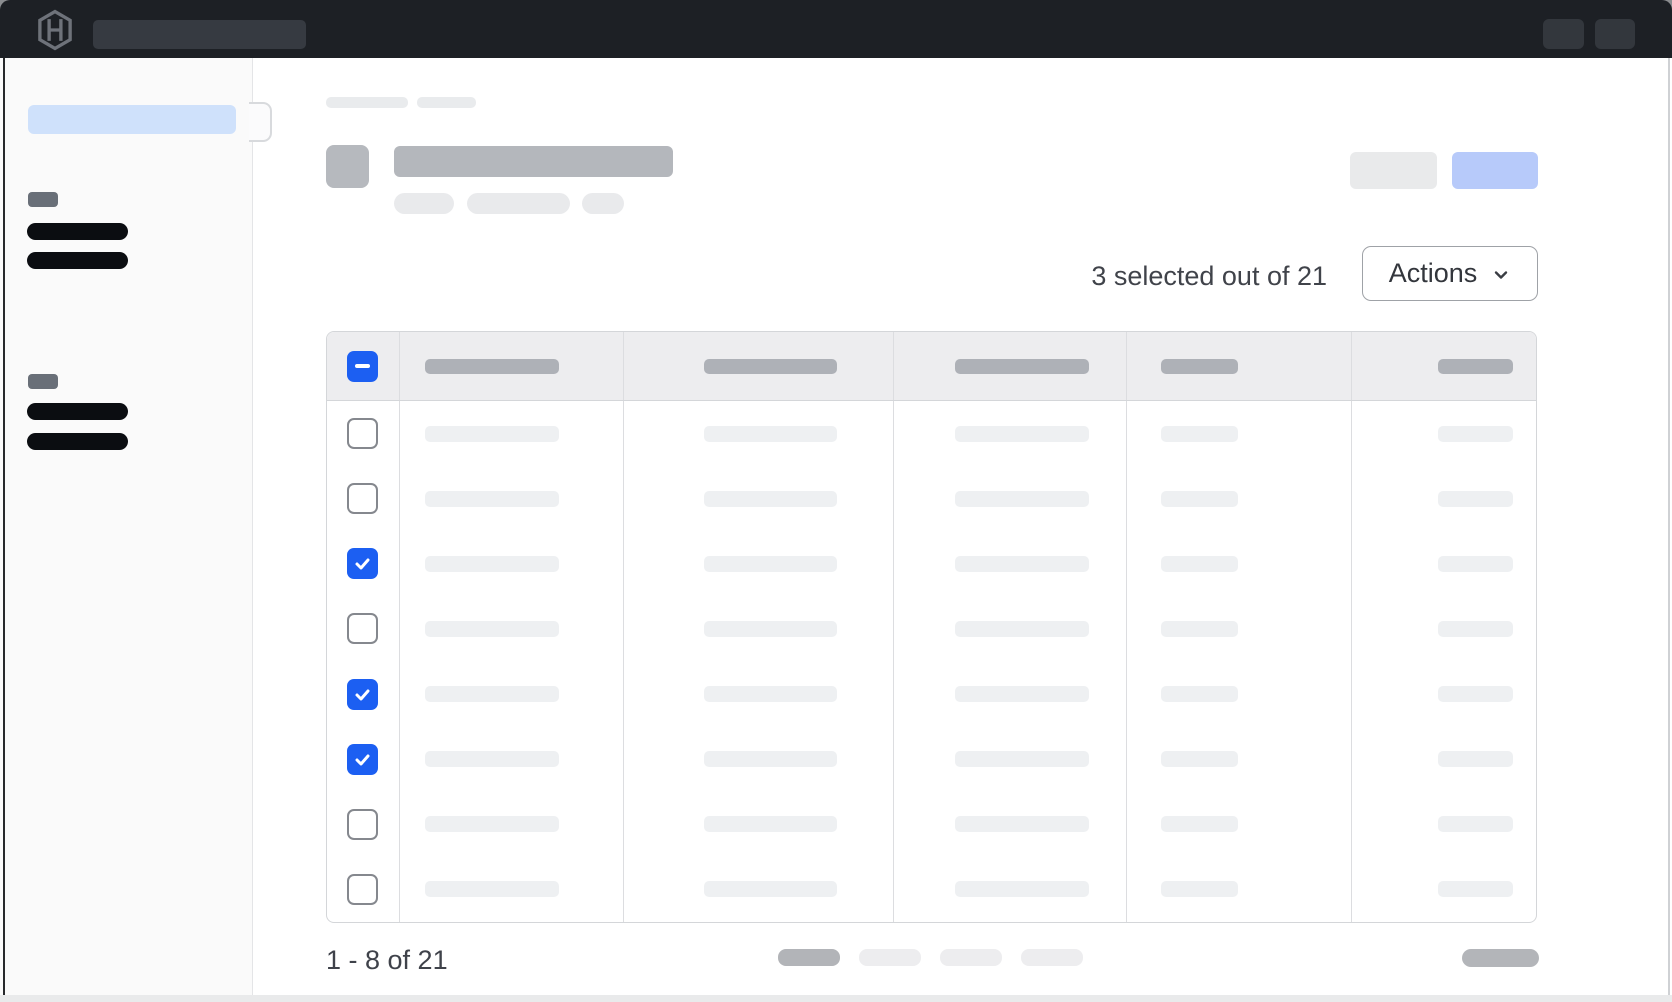  What do you see at coordinates (1433, 273) in the screenshot?
I see `actions-button-label: Actions` at bounding box center [1433, 273].